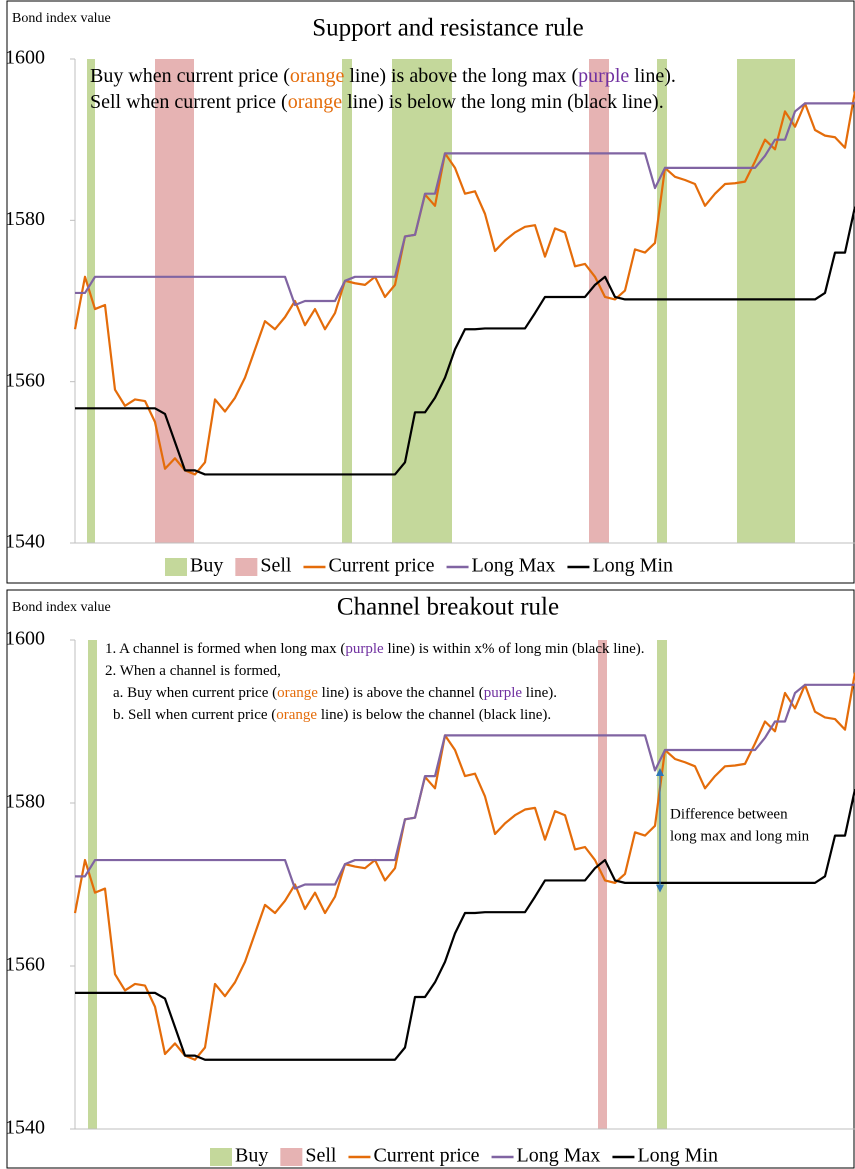 The width and height of the screenshot is (855, 1169). Describe the element at coordinates (461, 76) in the screenshot. I see `annotation-text: line) is above the long max (` at that location.